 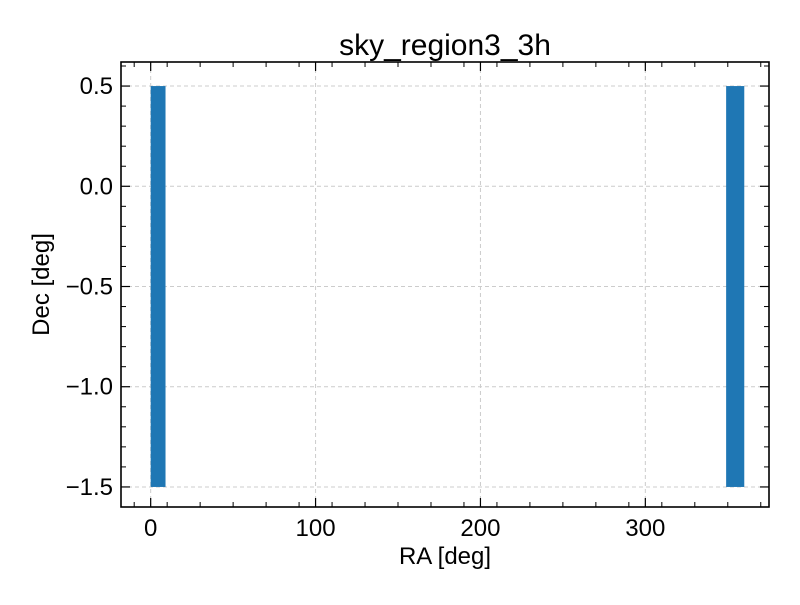 What do you see at coordinates (96, 186) in the screenshot?
I see `y-tick-label: 0.0` at bounding box center [96, 186].